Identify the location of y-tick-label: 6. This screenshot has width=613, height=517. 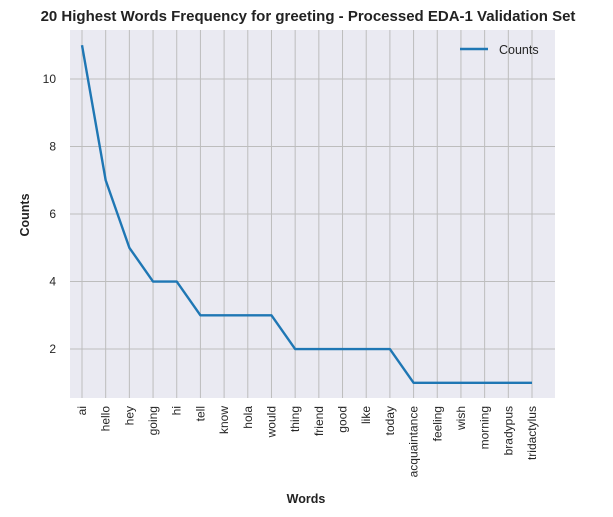
(52, 214).